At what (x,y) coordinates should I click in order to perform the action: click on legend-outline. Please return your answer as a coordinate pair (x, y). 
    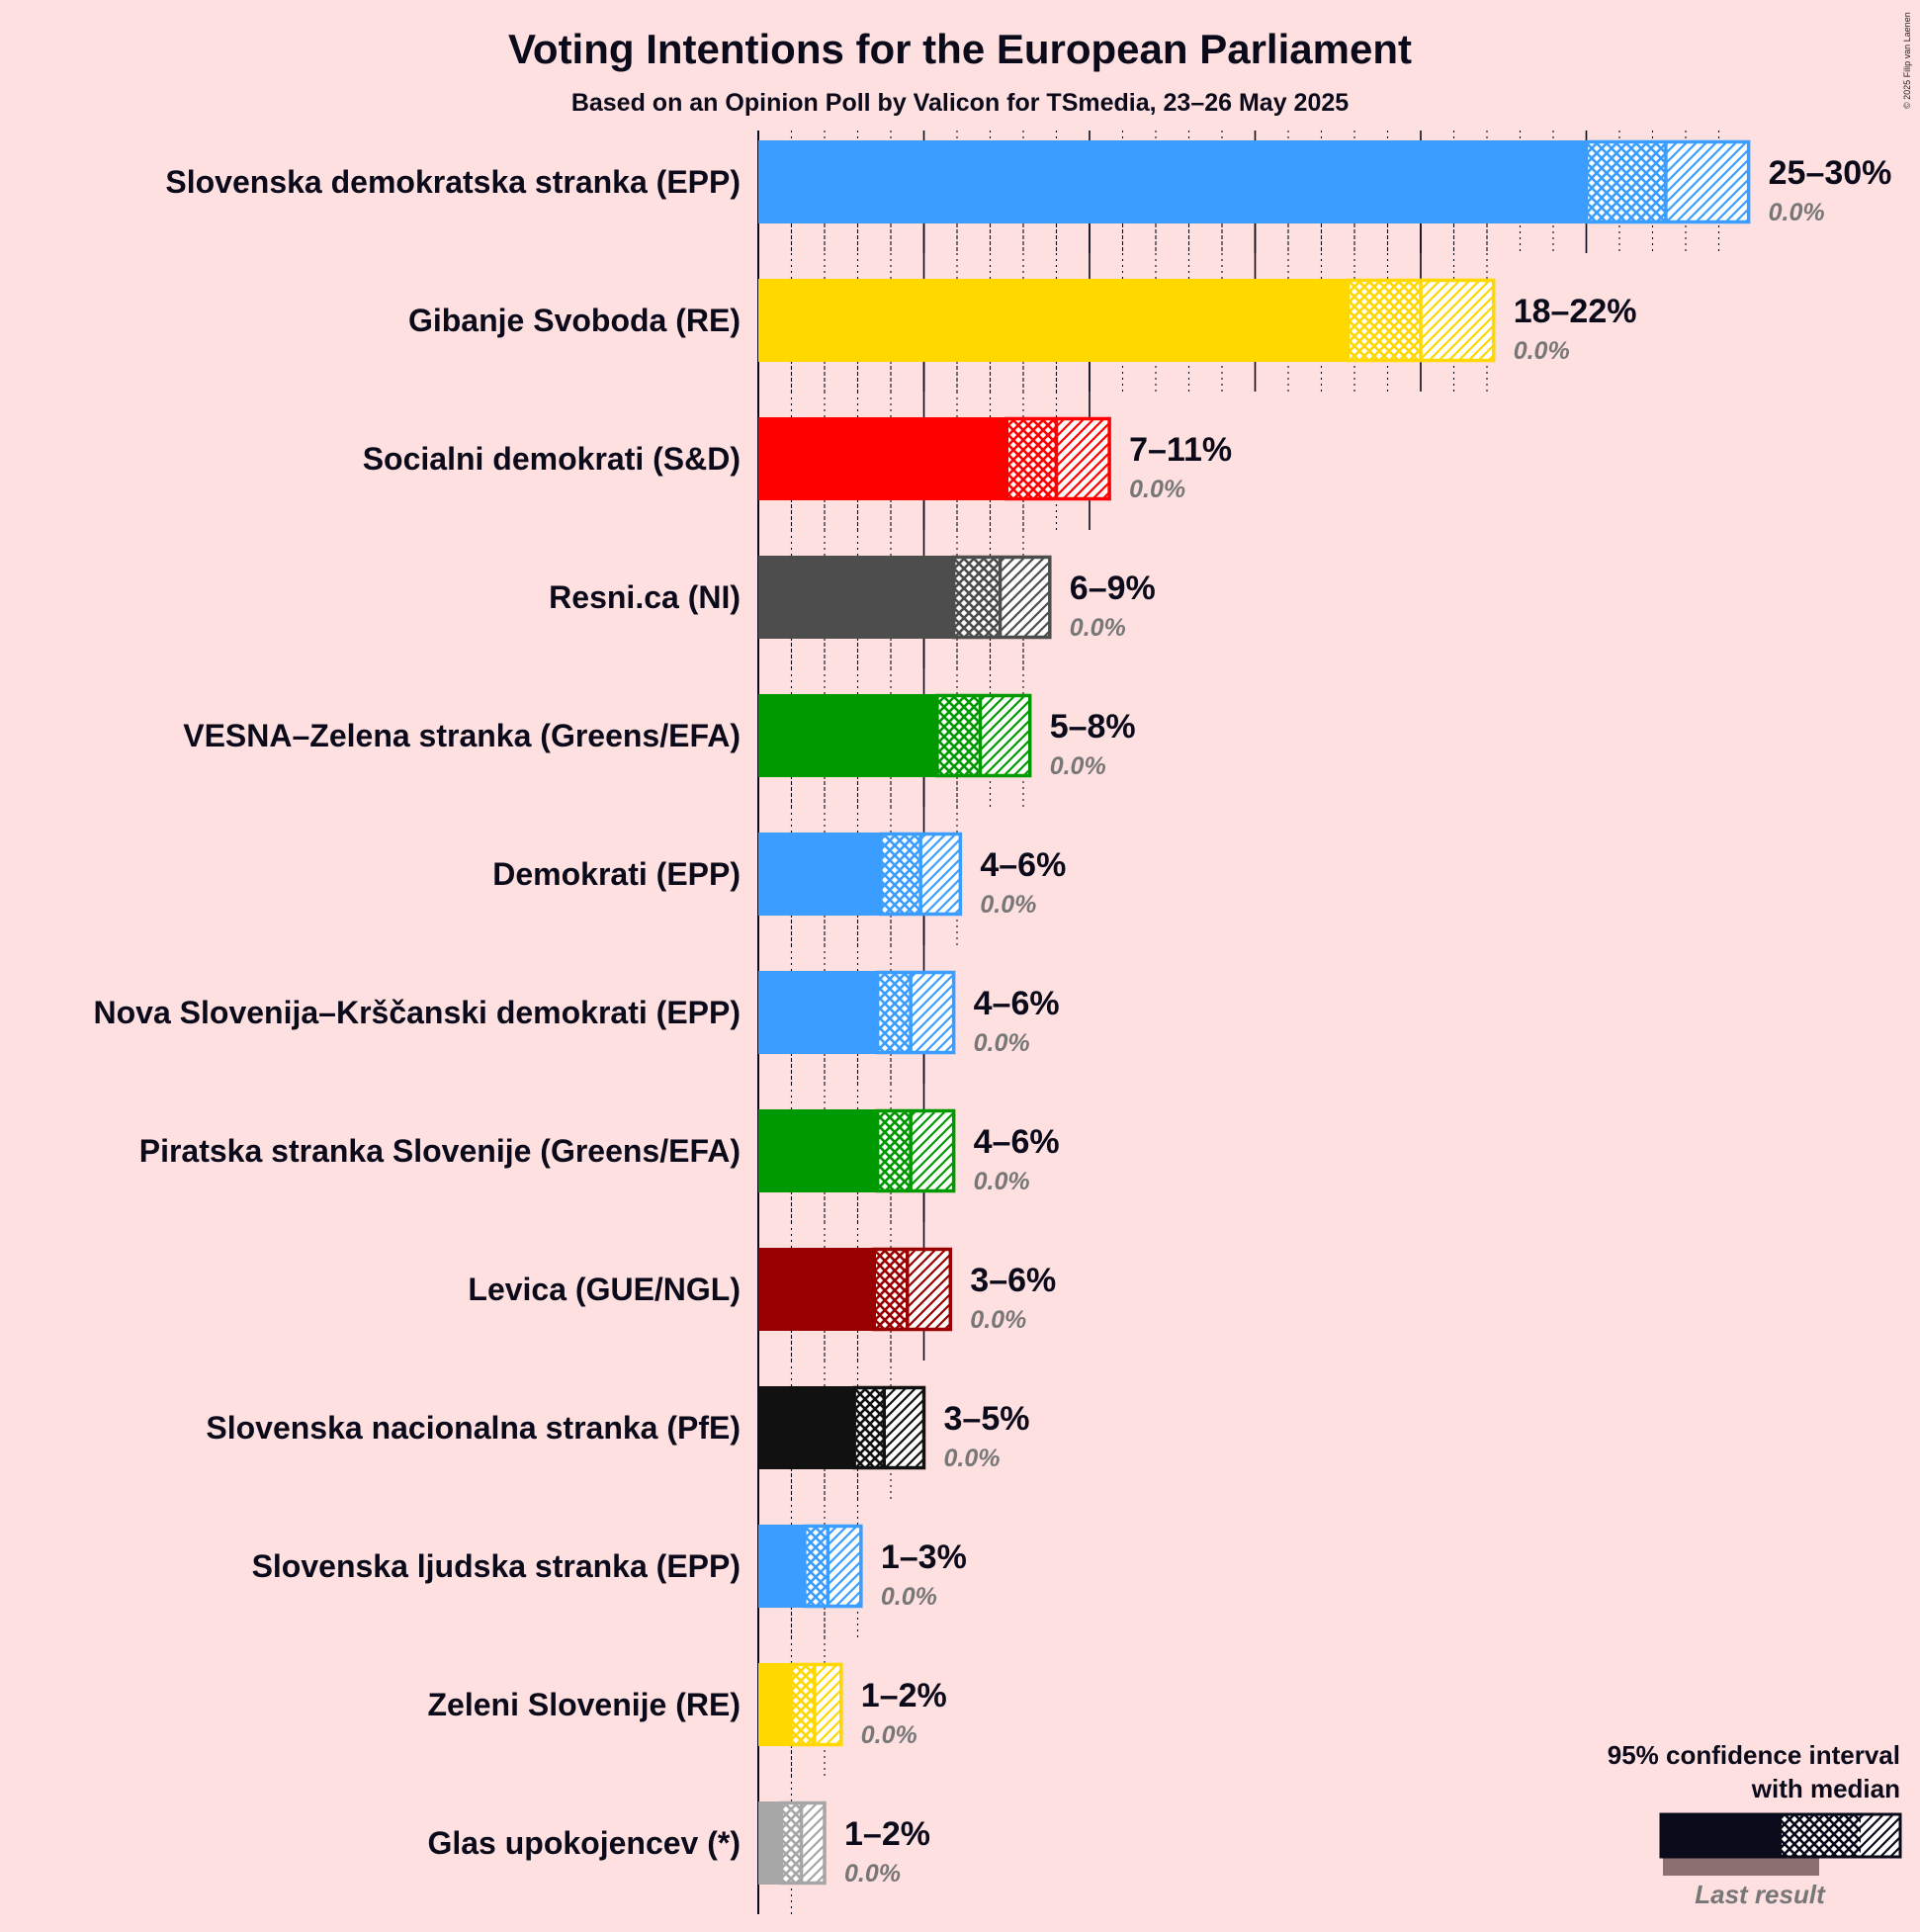
    Looking at the image, I should click on (1780, 1835).